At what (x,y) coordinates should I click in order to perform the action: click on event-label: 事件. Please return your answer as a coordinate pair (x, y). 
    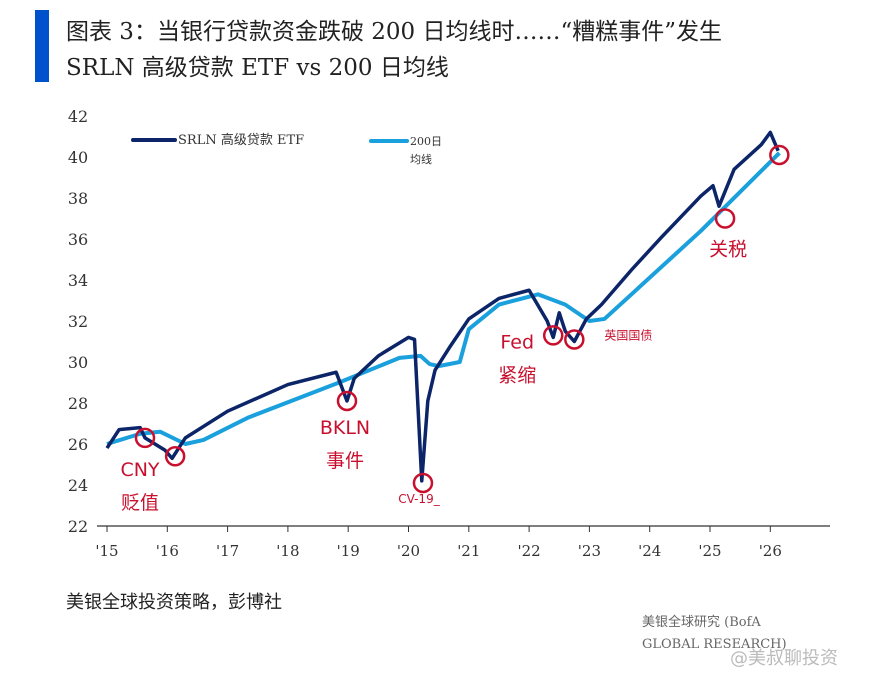
    Looking at the image, I should click on (345, 461).